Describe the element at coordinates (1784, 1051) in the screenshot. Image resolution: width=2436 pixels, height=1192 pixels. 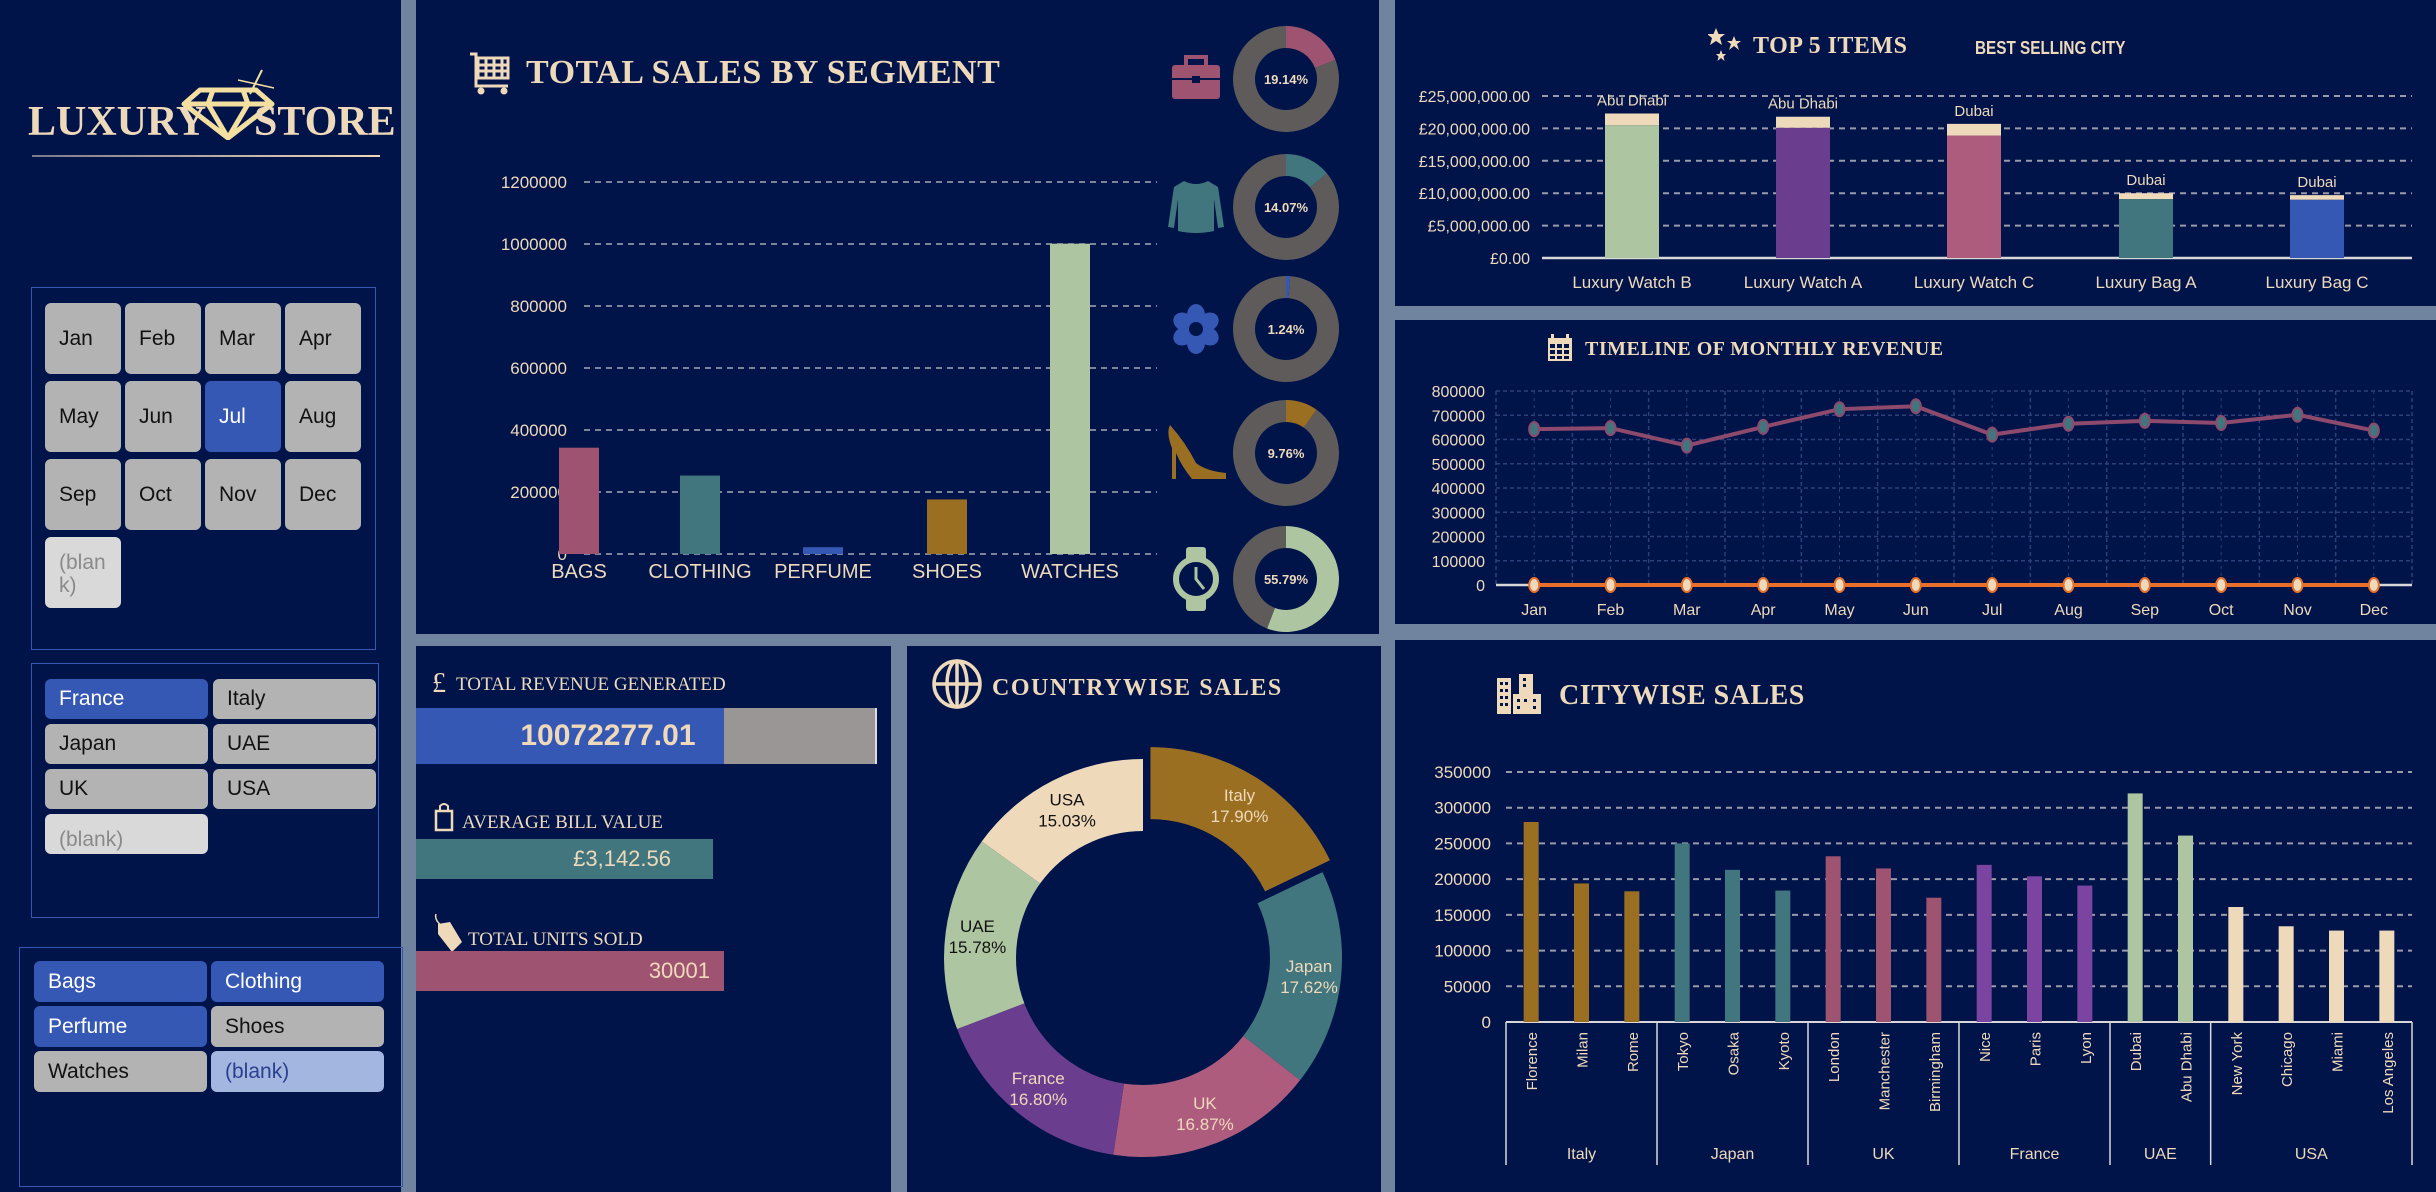
I see `city-label: Kyoto` at that location.